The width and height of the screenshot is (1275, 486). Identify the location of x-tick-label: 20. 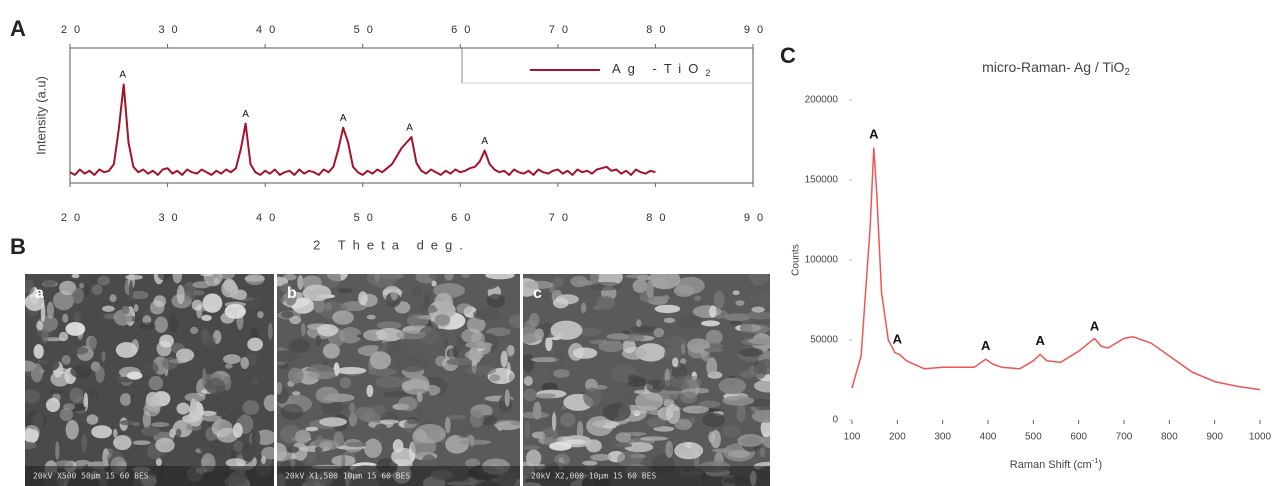
(74, 218).